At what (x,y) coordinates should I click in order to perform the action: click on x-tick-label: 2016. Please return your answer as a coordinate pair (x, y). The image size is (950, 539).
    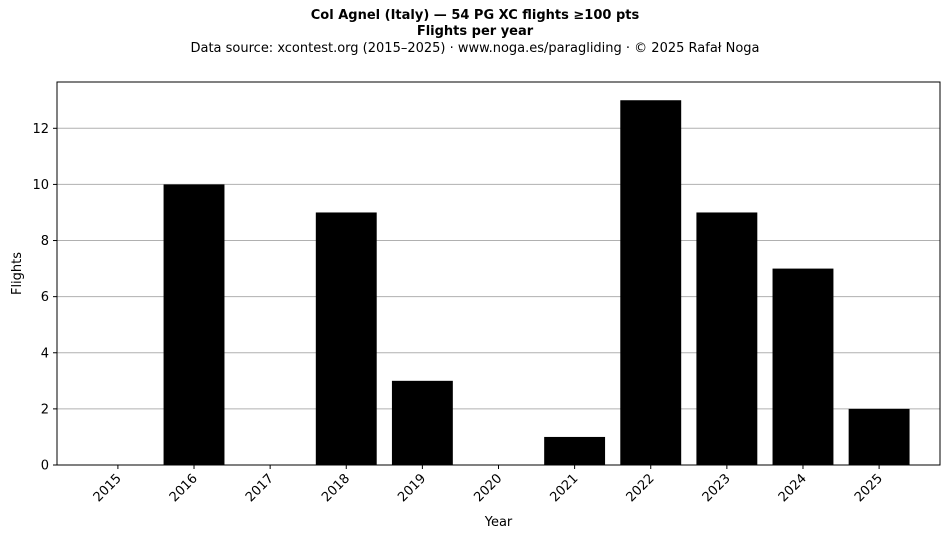
    Looking at the image, I should click on (184, 488).